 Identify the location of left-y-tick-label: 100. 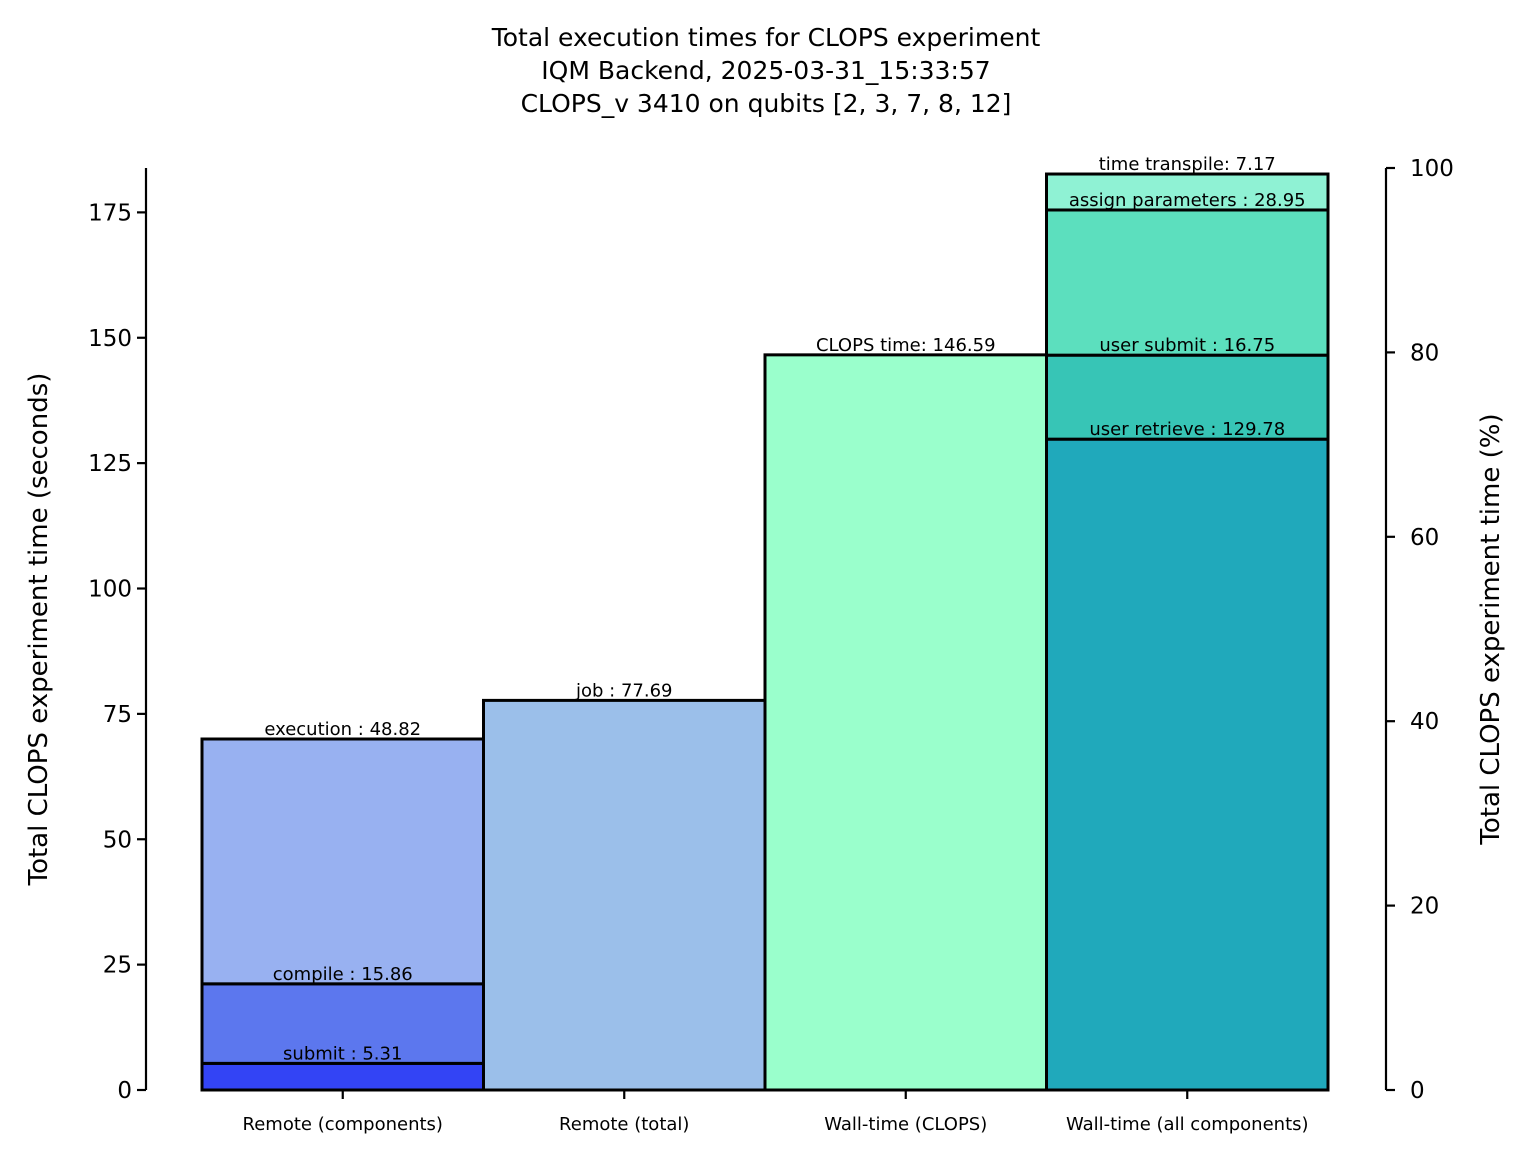
(110, 590).